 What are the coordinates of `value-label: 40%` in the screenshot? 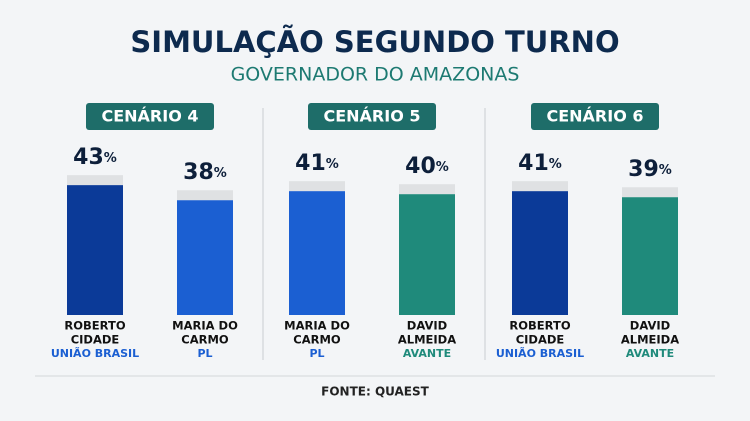 It's located at (427, 166).